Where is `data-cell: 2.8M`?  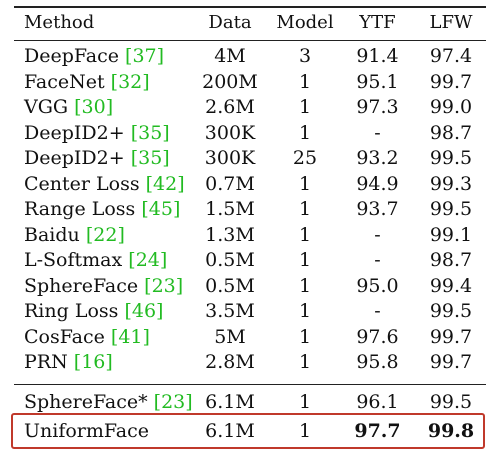 data-cell: 2.8M is located at coordinates (230, 362).